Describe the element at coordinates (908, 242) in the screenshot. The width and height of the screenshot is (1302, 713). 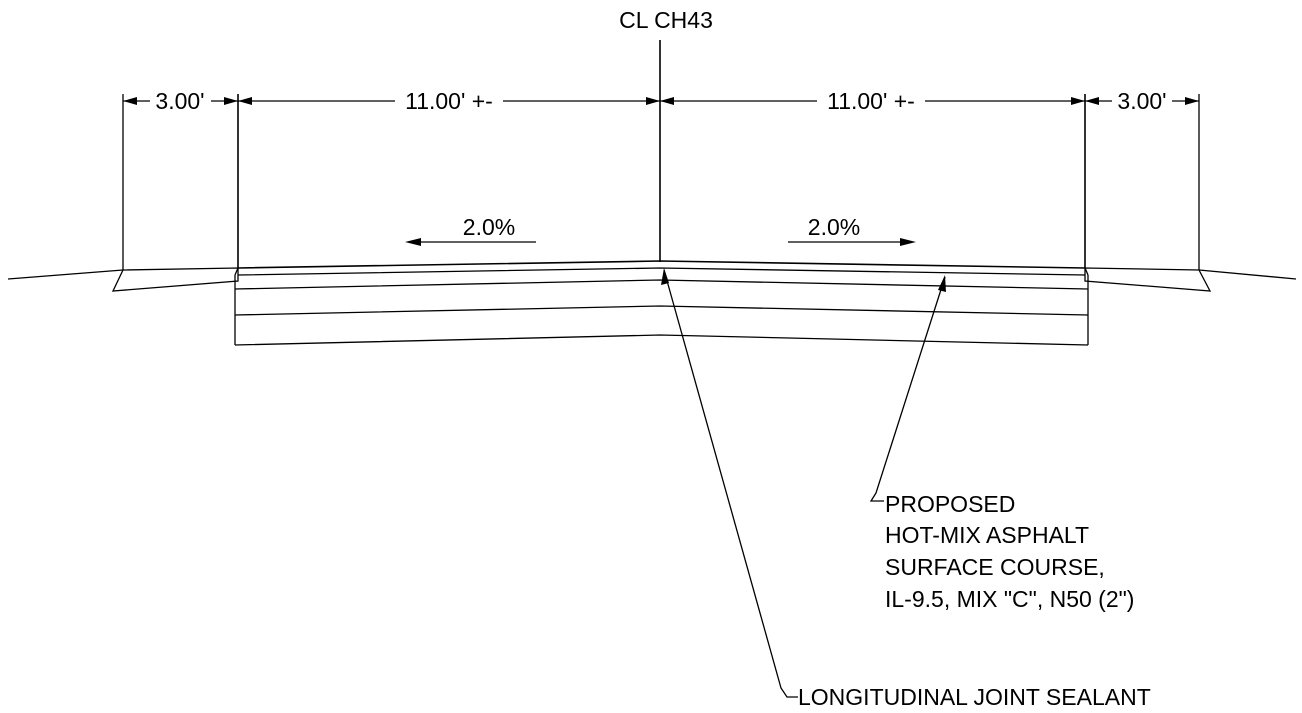
I see `slope-right-arrowhead` at that location.